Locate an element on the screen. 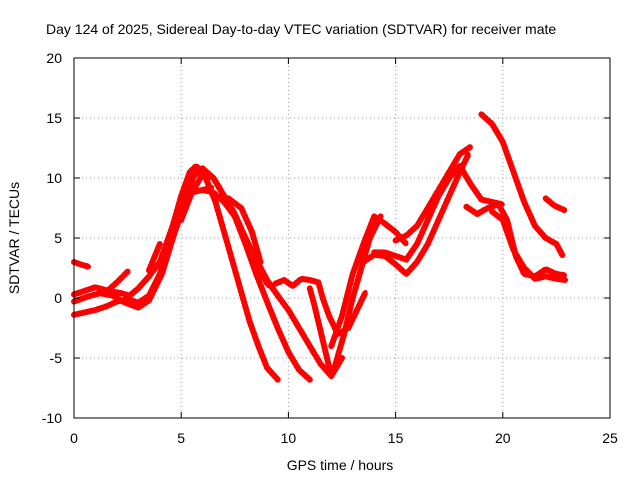 The image size is (640, 480). series-line-sat-b is located at coordinates (176, 273).